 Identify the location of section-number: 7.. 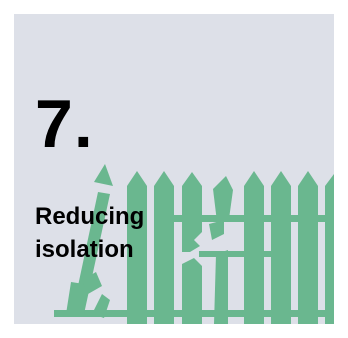
(64, 124).